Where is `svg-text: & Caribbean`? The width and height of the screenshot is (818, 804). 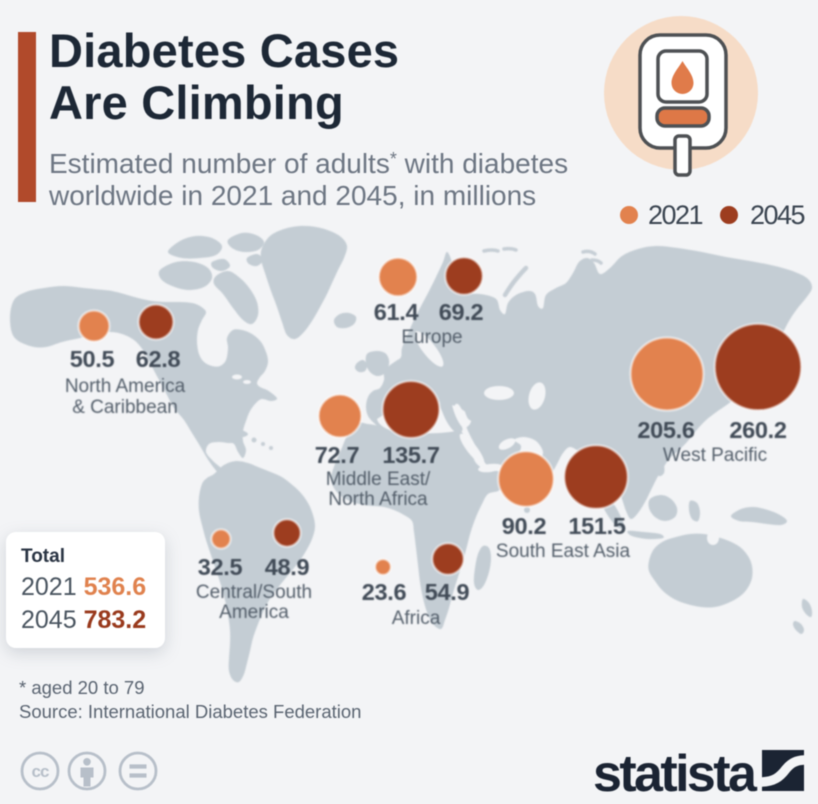
svg-text: & Caribbean is located at coordinates (125, 407).